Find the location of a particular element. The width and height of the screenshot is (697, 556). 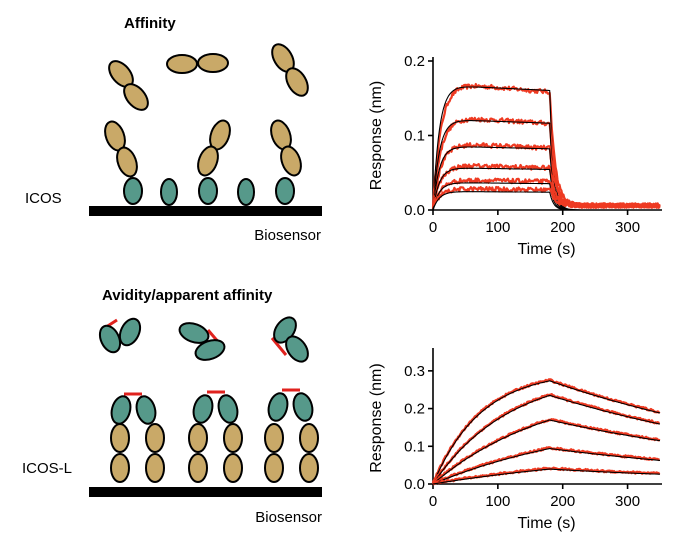

surface-receptors is located at coordinates (214, 453).